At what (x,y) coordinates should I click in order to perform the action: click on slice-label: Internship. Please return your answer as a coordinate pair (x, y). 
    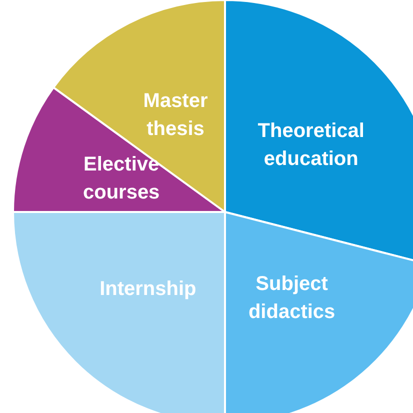
    Looking at the image, I should click on (148, 289).